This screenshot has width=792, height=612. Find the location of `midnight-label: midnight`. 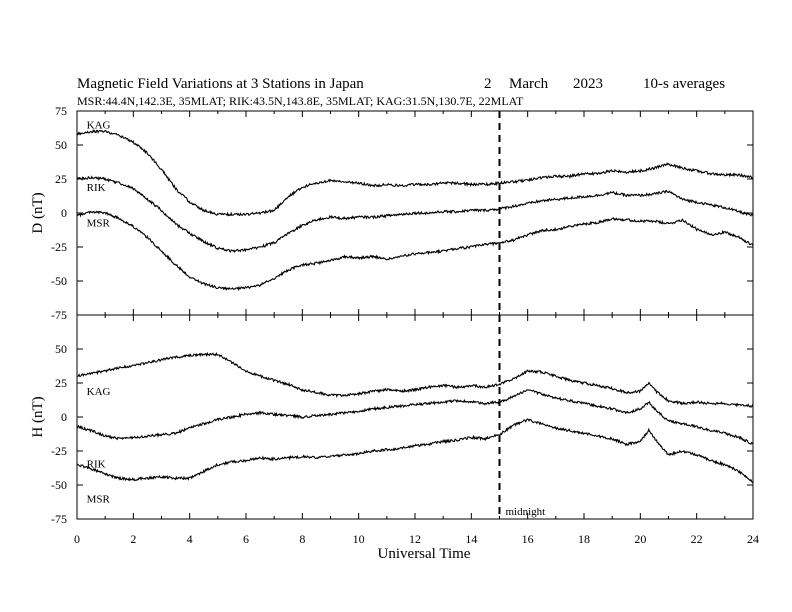

midnight-label: midnight is located at coordinates (526, 512).